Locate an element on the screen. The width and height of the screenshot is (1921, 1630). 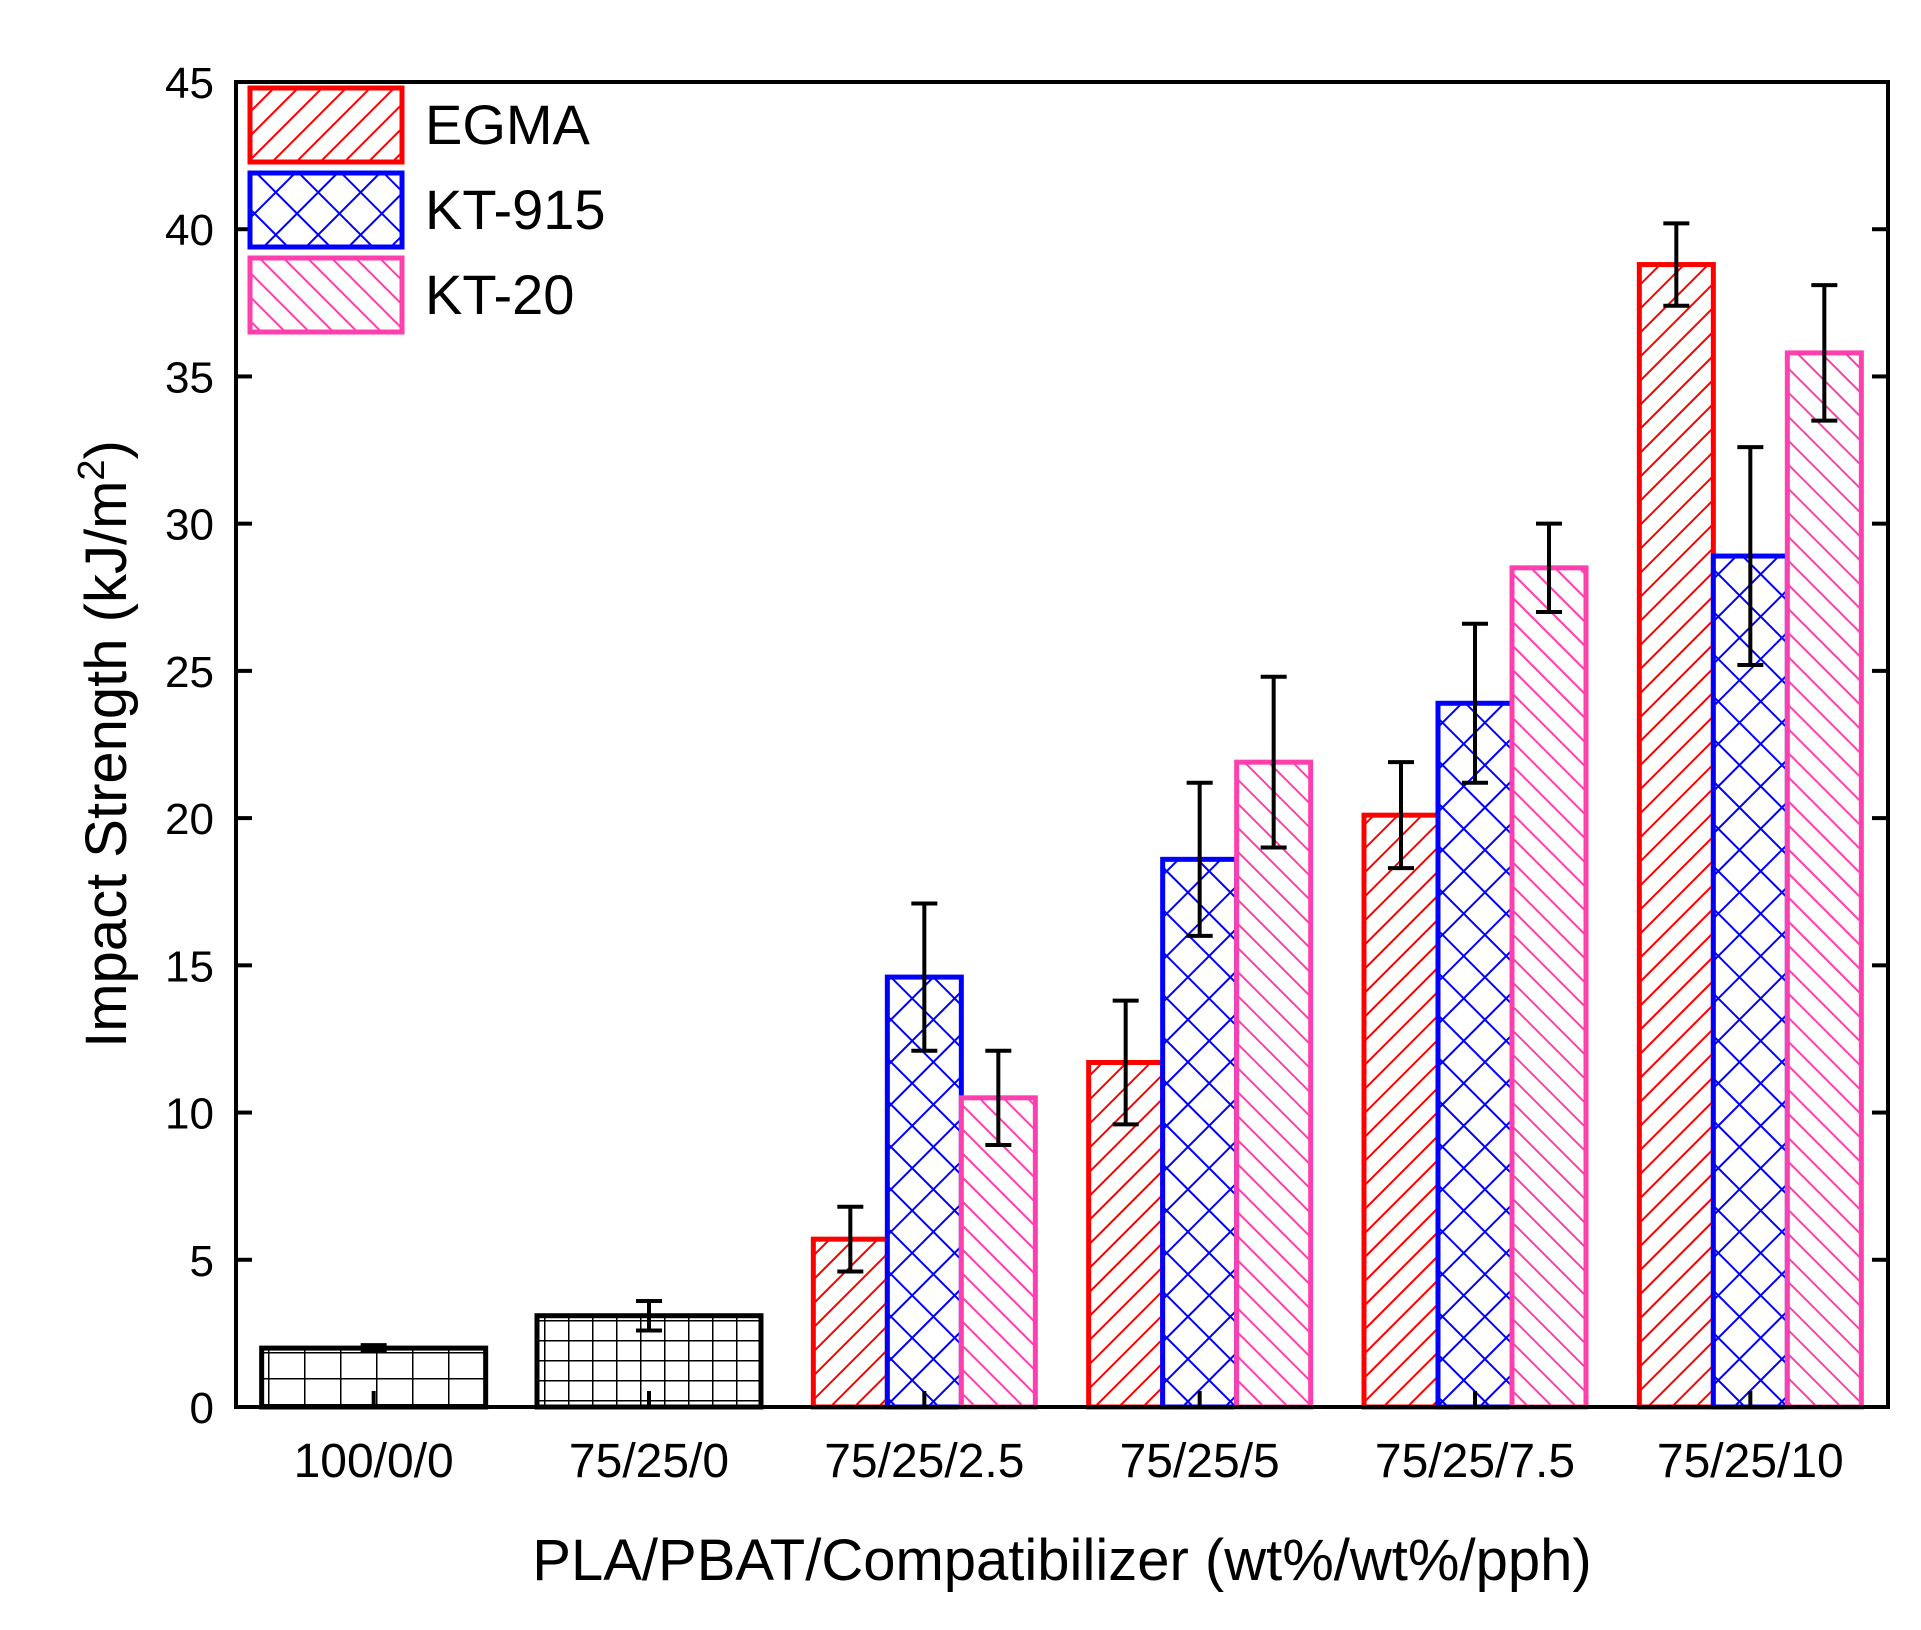
y-axis-label-main: Impact Strength (kJ/m is located at coordinates (106, 764).